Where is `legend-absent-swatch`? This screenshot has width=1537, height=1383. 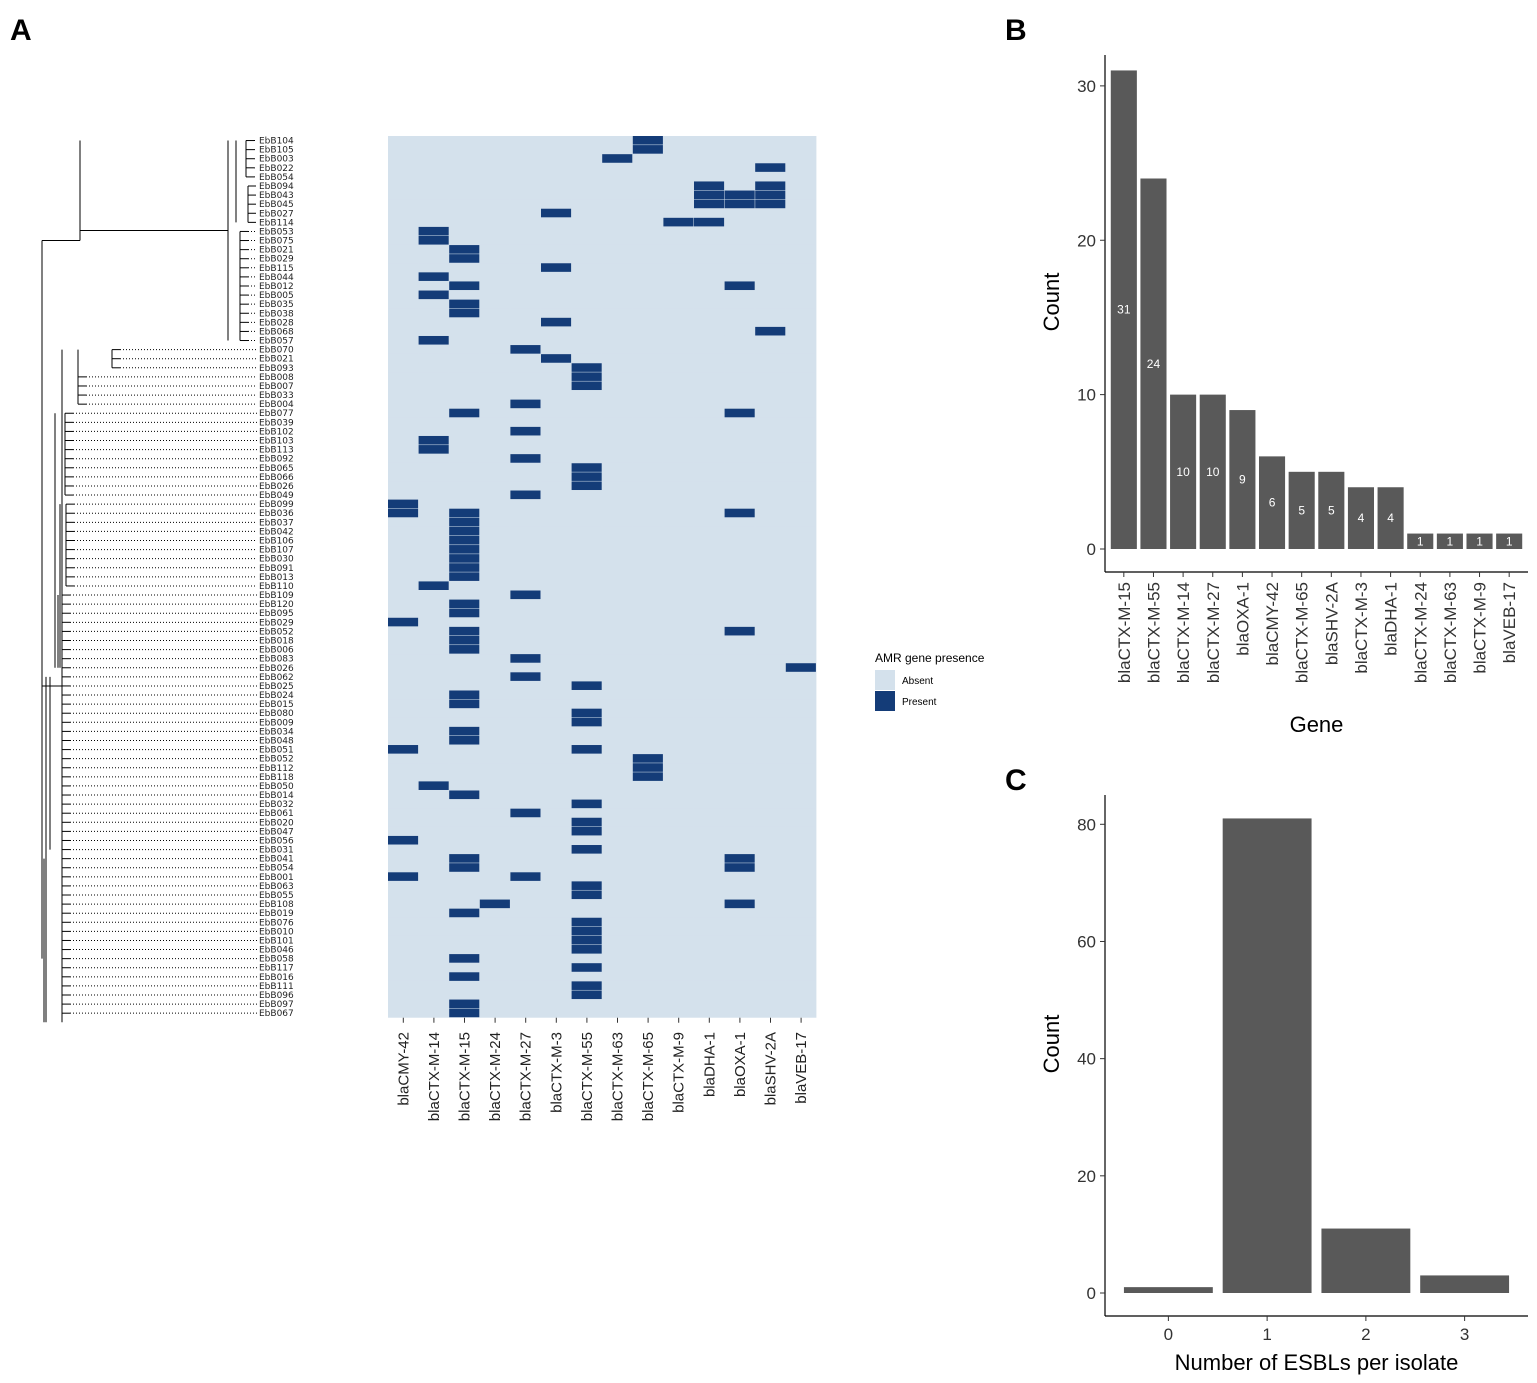
legend-absent-swatch is located at coordinates (885, 680).